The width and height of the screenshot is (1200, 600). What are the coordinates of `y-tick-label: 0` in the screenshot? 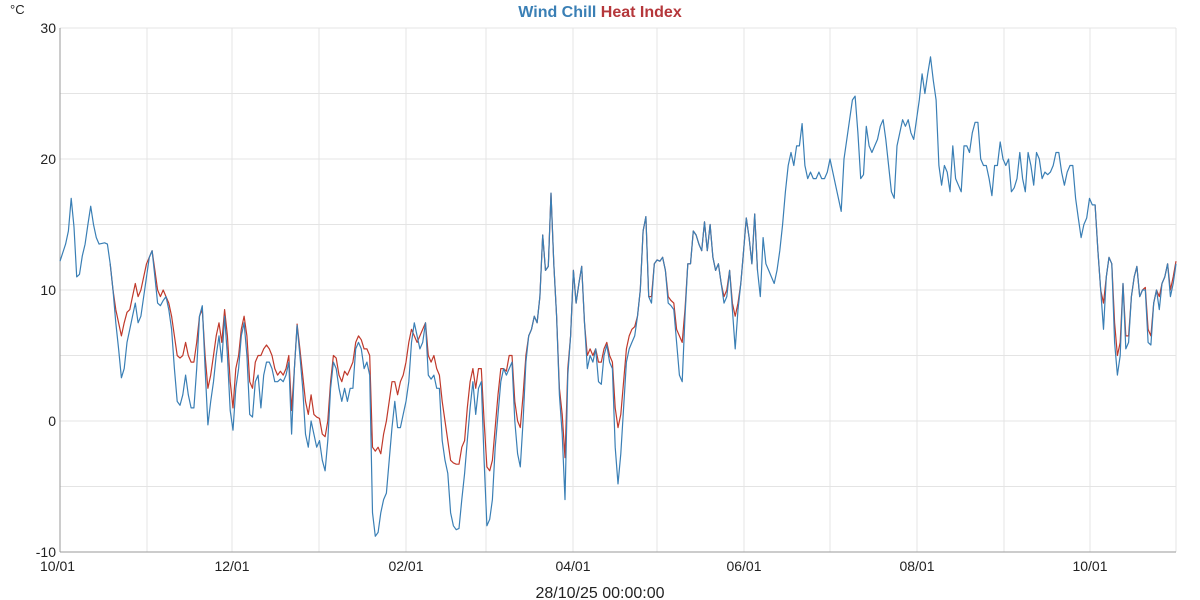 It's located at (52, 421).